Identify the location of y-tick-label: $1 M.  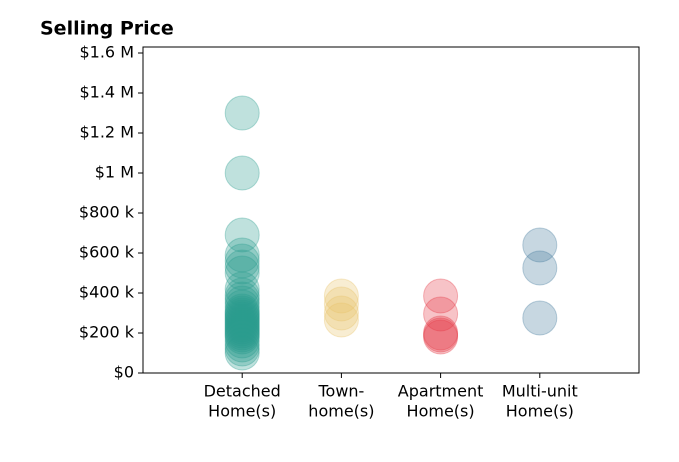
(114, 172).